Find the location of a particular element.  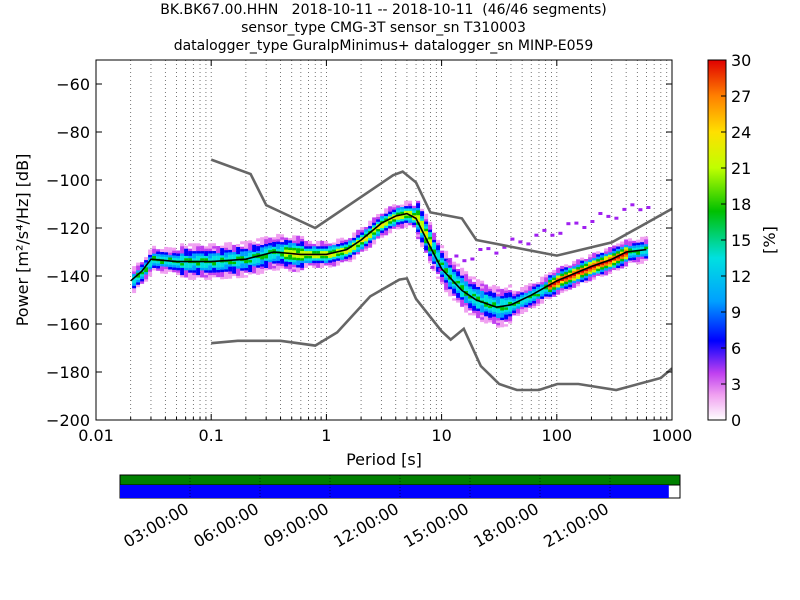

timeline-tick-label: 06:00:00 is located at coordinates (226, 525).